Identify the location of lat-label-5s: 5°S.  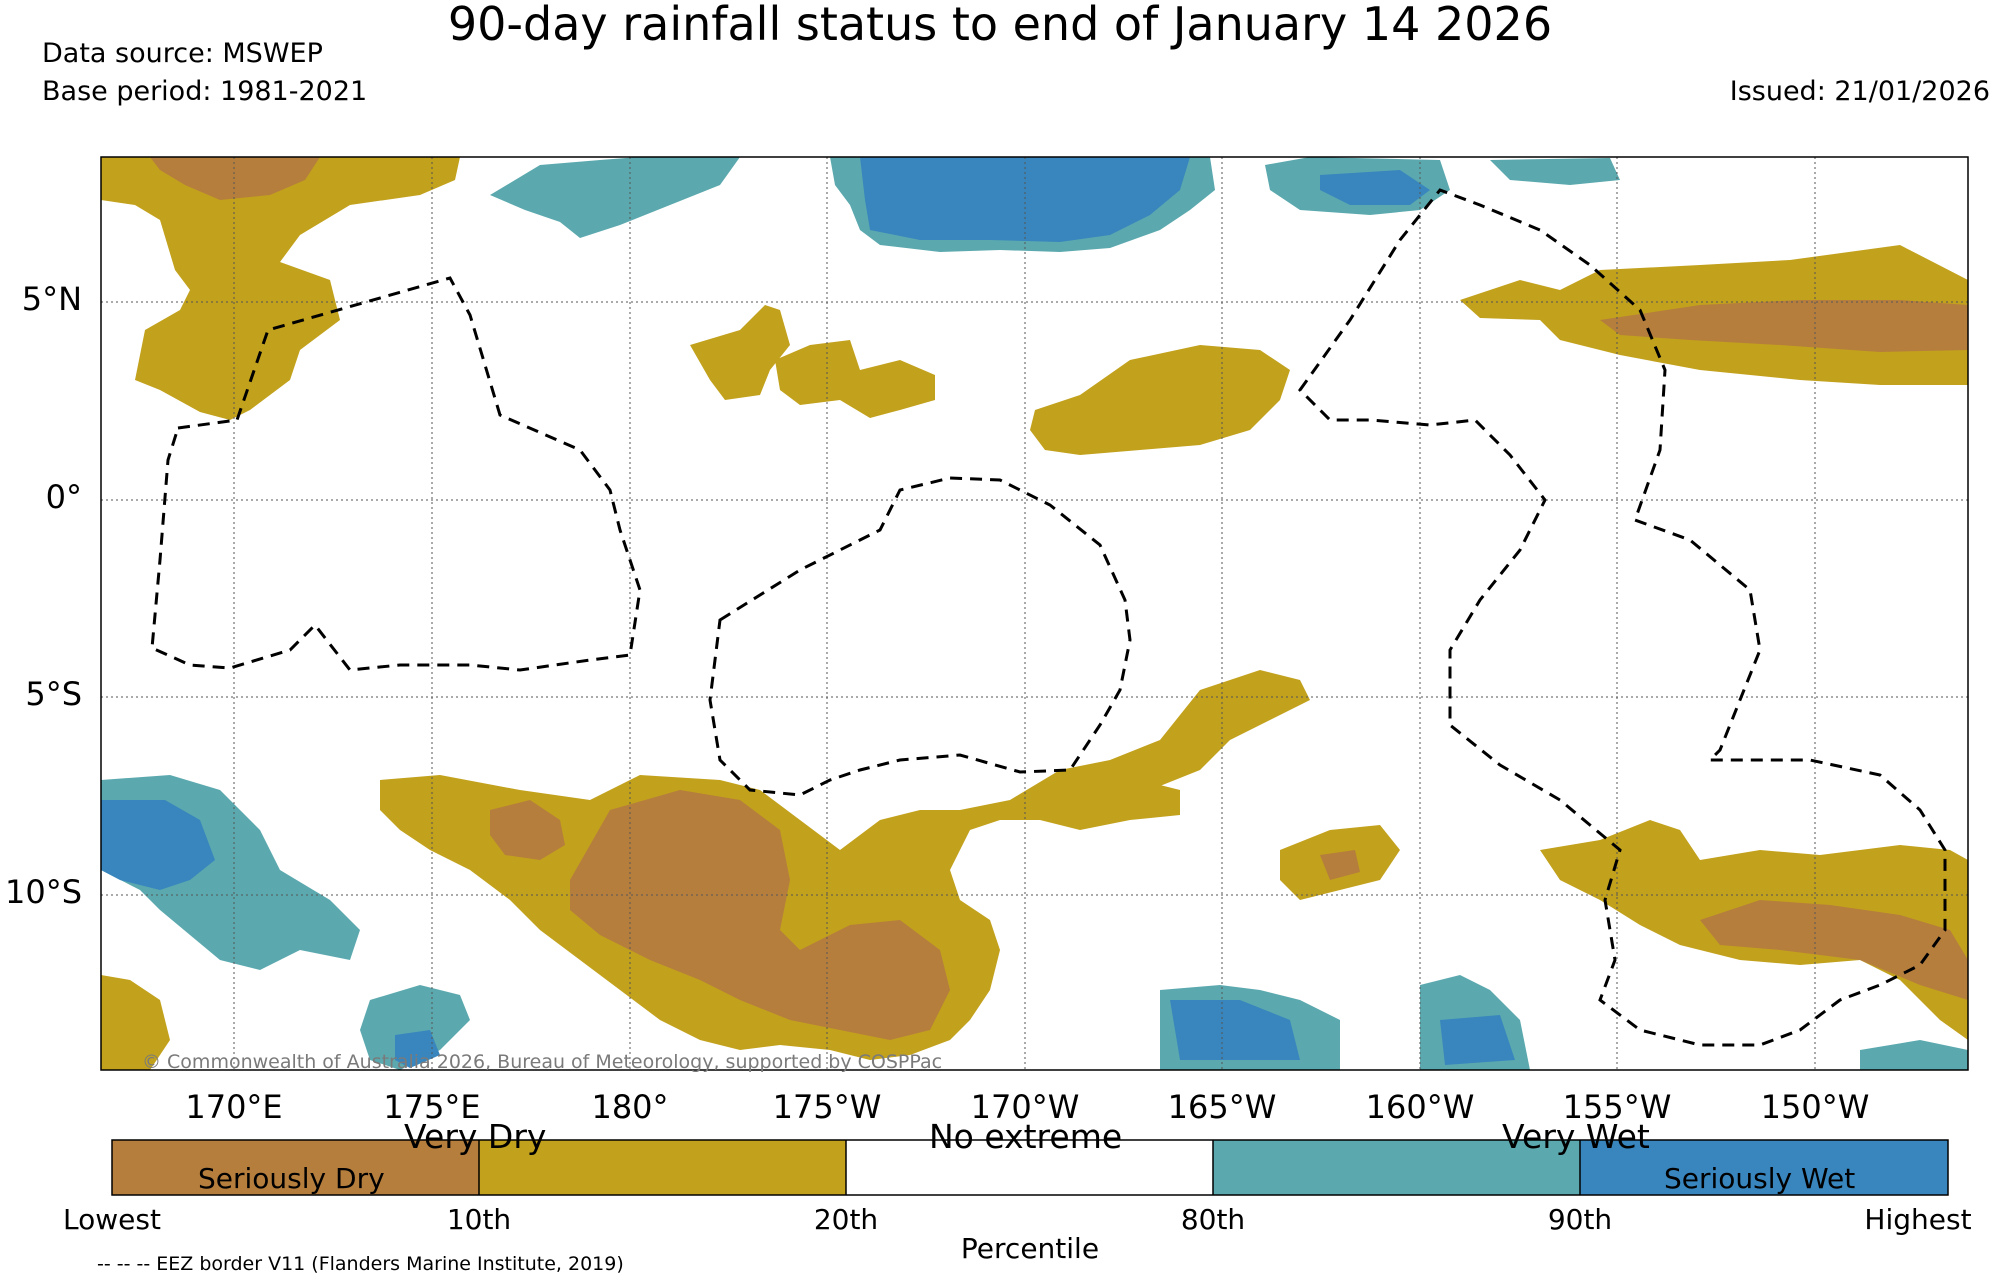
(53, 694).